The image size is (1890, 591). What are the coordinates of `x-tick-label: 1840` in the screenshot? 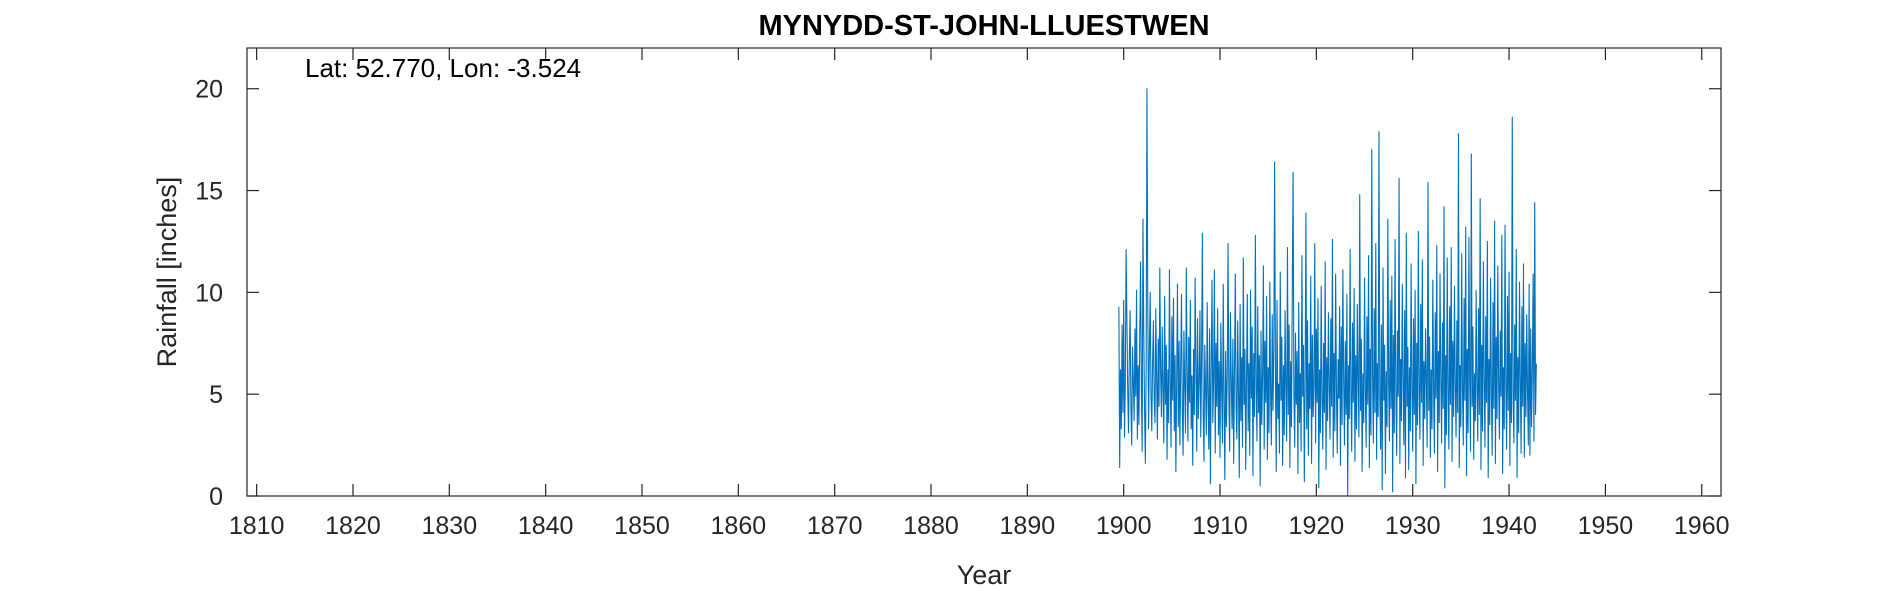 It's located at (546, 526).